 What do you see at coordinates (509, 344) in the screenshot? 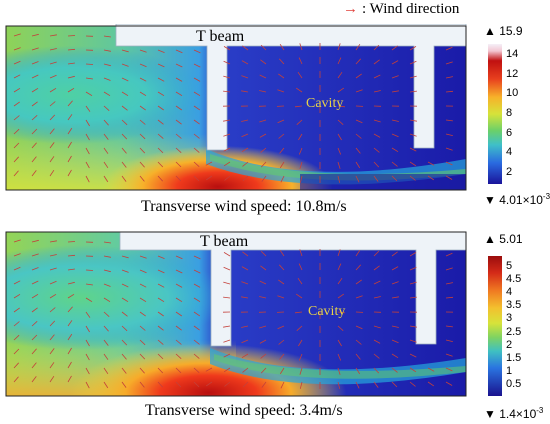
I see `colorbar-tick-label: 2` at bounding box center [509, 344].